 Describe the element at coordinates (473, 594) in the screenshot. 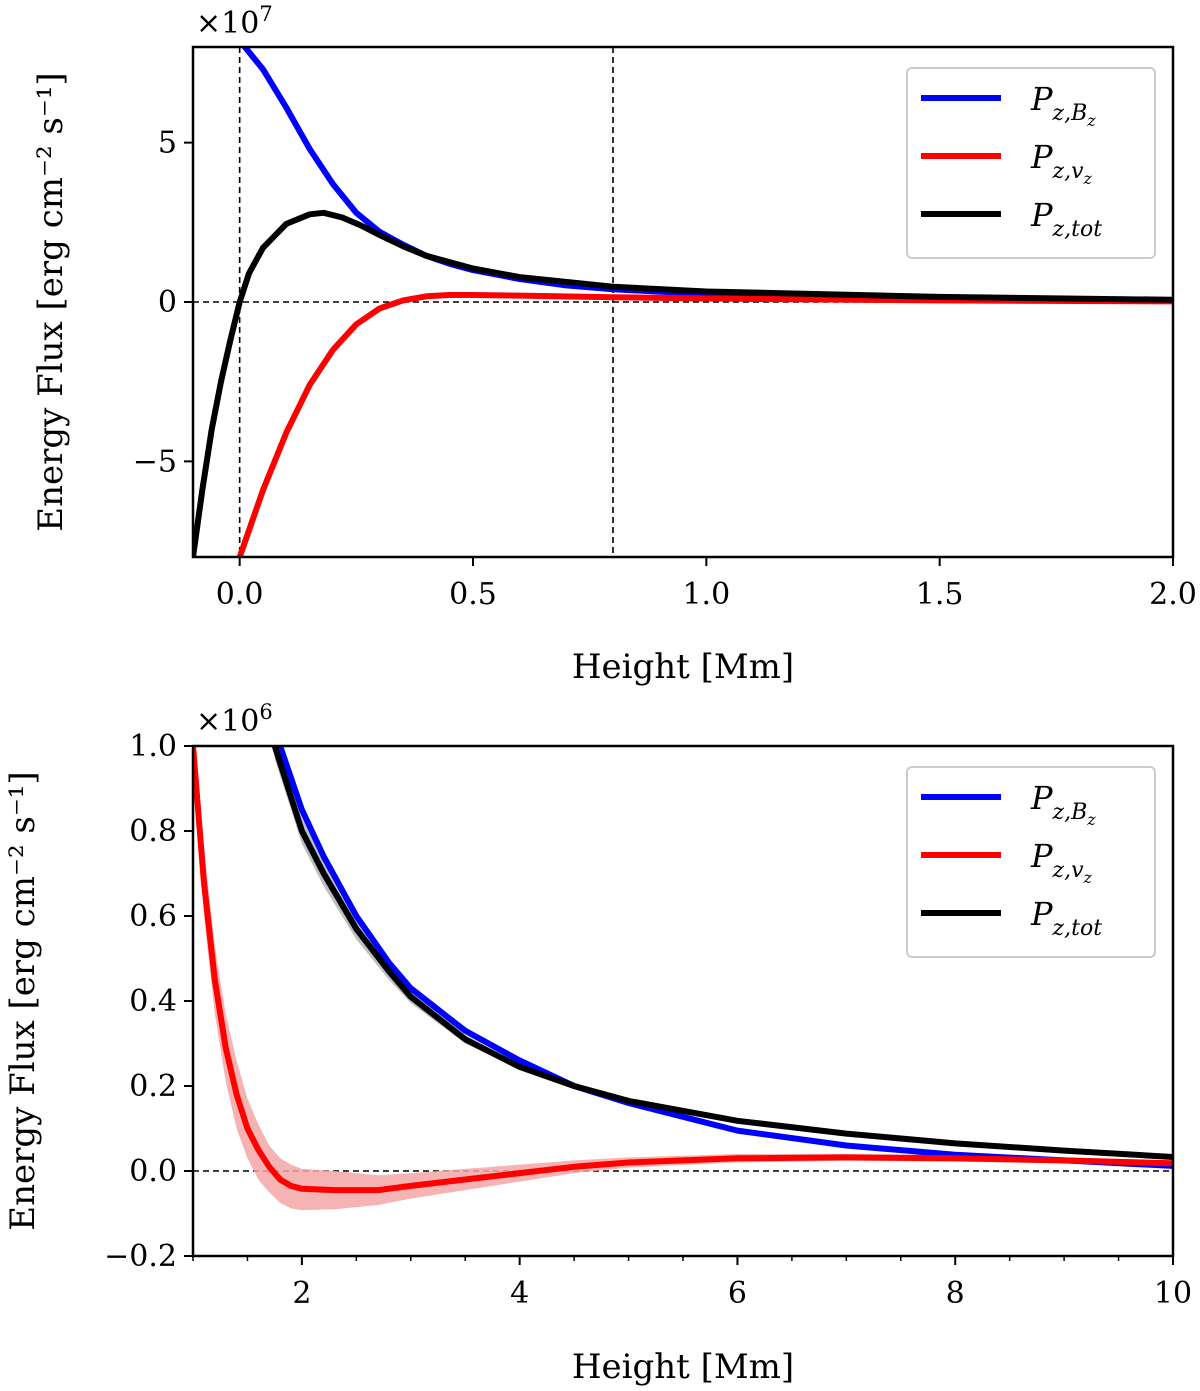

I see `x-tick-label: 0.5` at that location.